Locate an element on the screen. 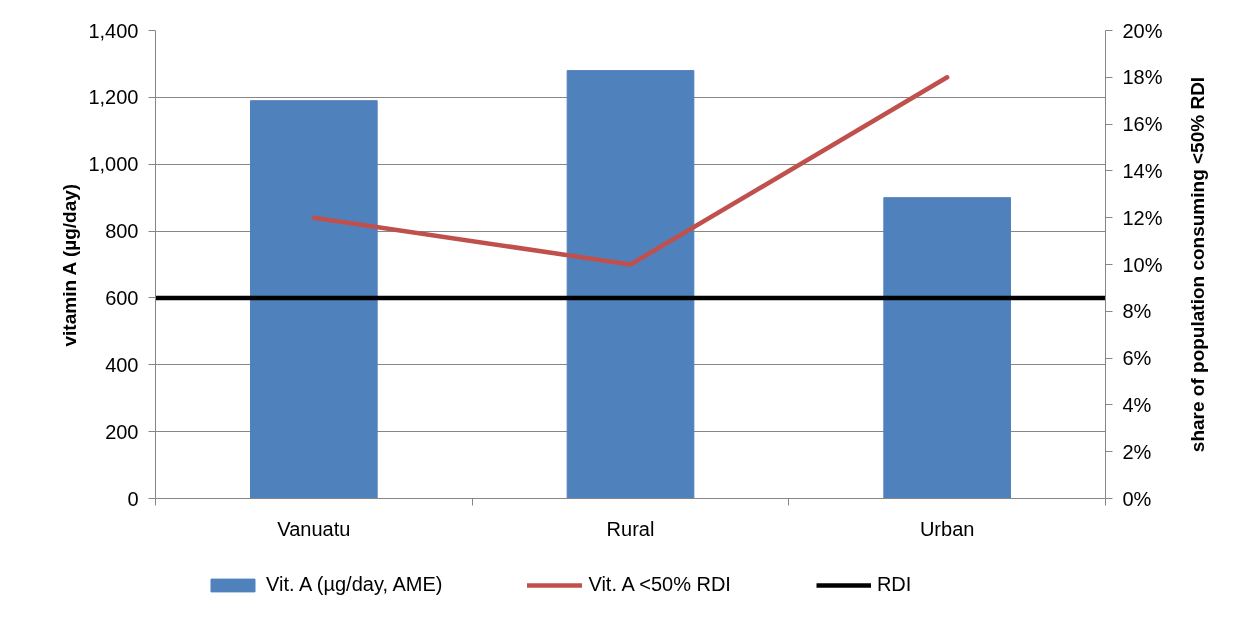 This screenshot has width=1234, height=618. y-tick-label: 0 is located at coordinates (133, 498).